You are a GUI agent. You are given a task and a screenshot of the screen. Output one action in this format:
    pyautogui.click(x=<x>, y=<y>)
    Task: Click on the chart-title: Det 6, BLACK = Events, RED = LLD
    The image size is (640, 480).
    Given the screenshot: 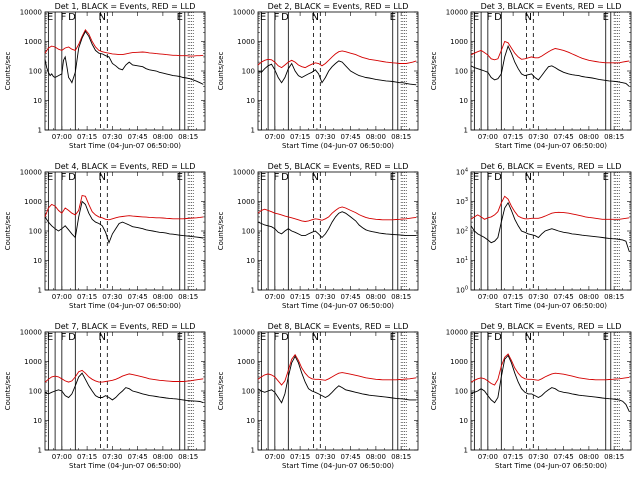 What is the action you would take?
    pyautogui.click(x=551, y=166)
    